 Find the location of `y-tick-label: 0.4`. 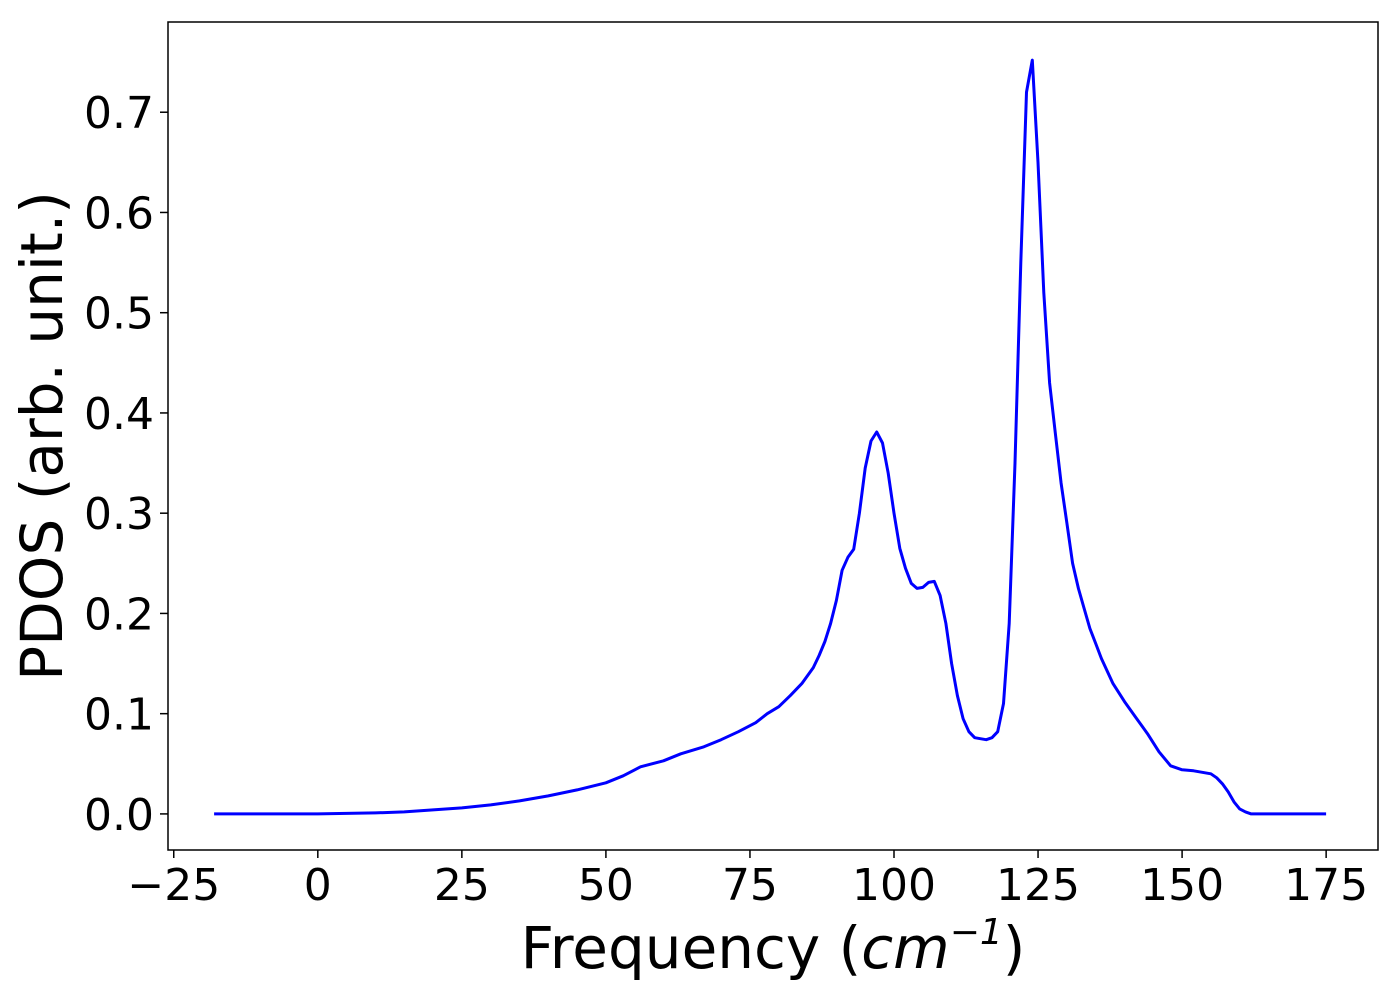

y-tick-label: 0.4 is located at coordinates (119, 414).